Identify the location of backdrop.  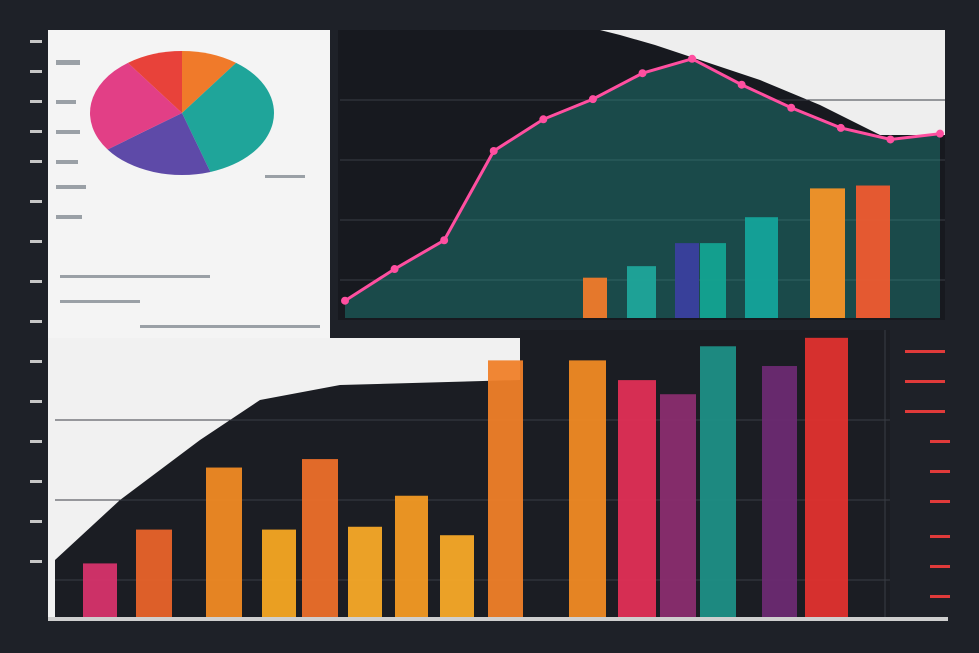
(772, 82).